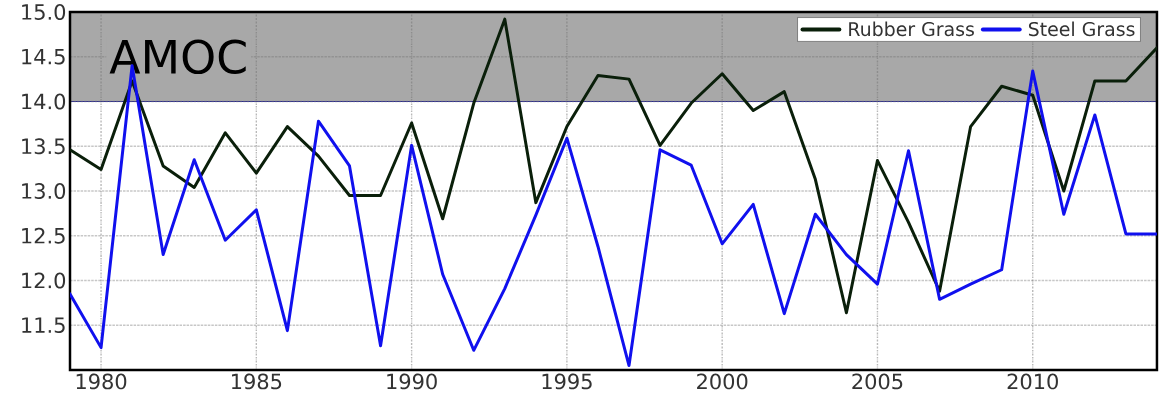 Image resolution: width=1162 pixels, height=406 pixels. What do you see at coordinates (877, 381) in the screenshot?
I see `x-tick-label: 2005` at bounding box center [877, 381].